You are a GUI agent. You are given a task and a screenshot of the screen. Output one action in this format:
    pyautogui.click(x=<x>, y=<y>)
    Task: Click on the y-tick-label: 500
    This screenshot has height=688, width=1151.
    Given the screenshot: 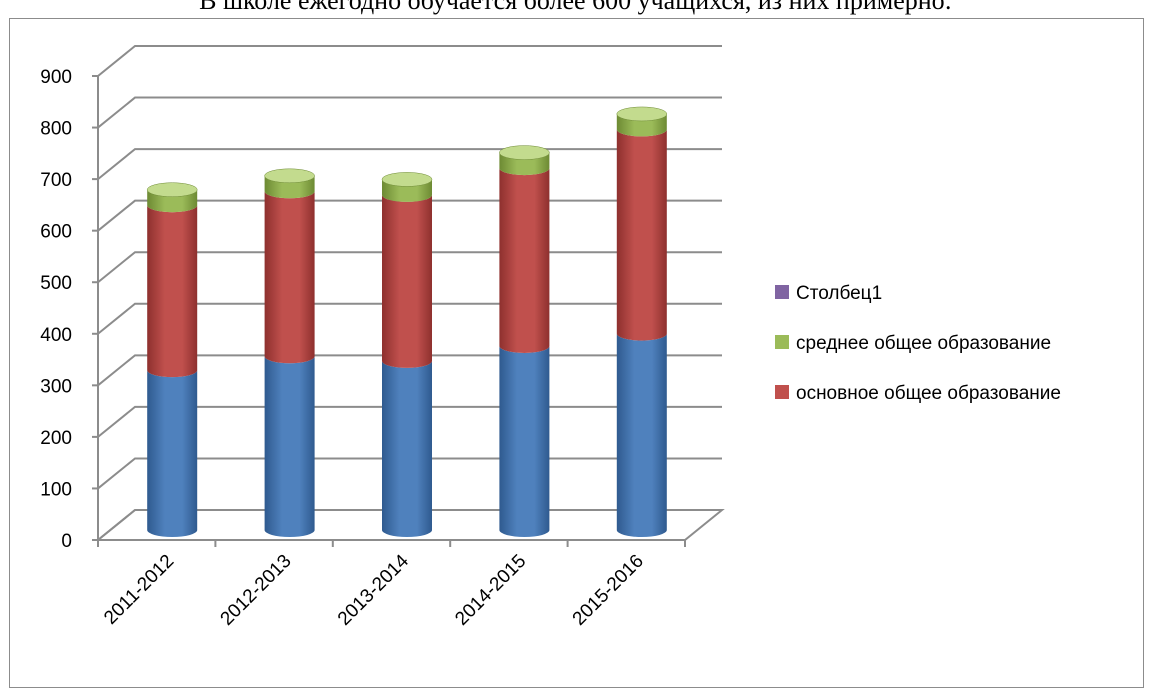 What is the action you would take?
    pyautogui.click(x=56, y=283)
    